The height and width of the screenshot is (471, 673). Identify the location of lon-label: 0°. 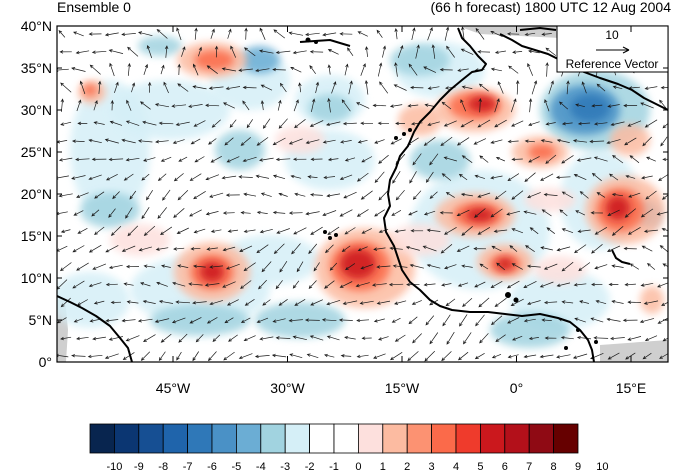
(516, 388).